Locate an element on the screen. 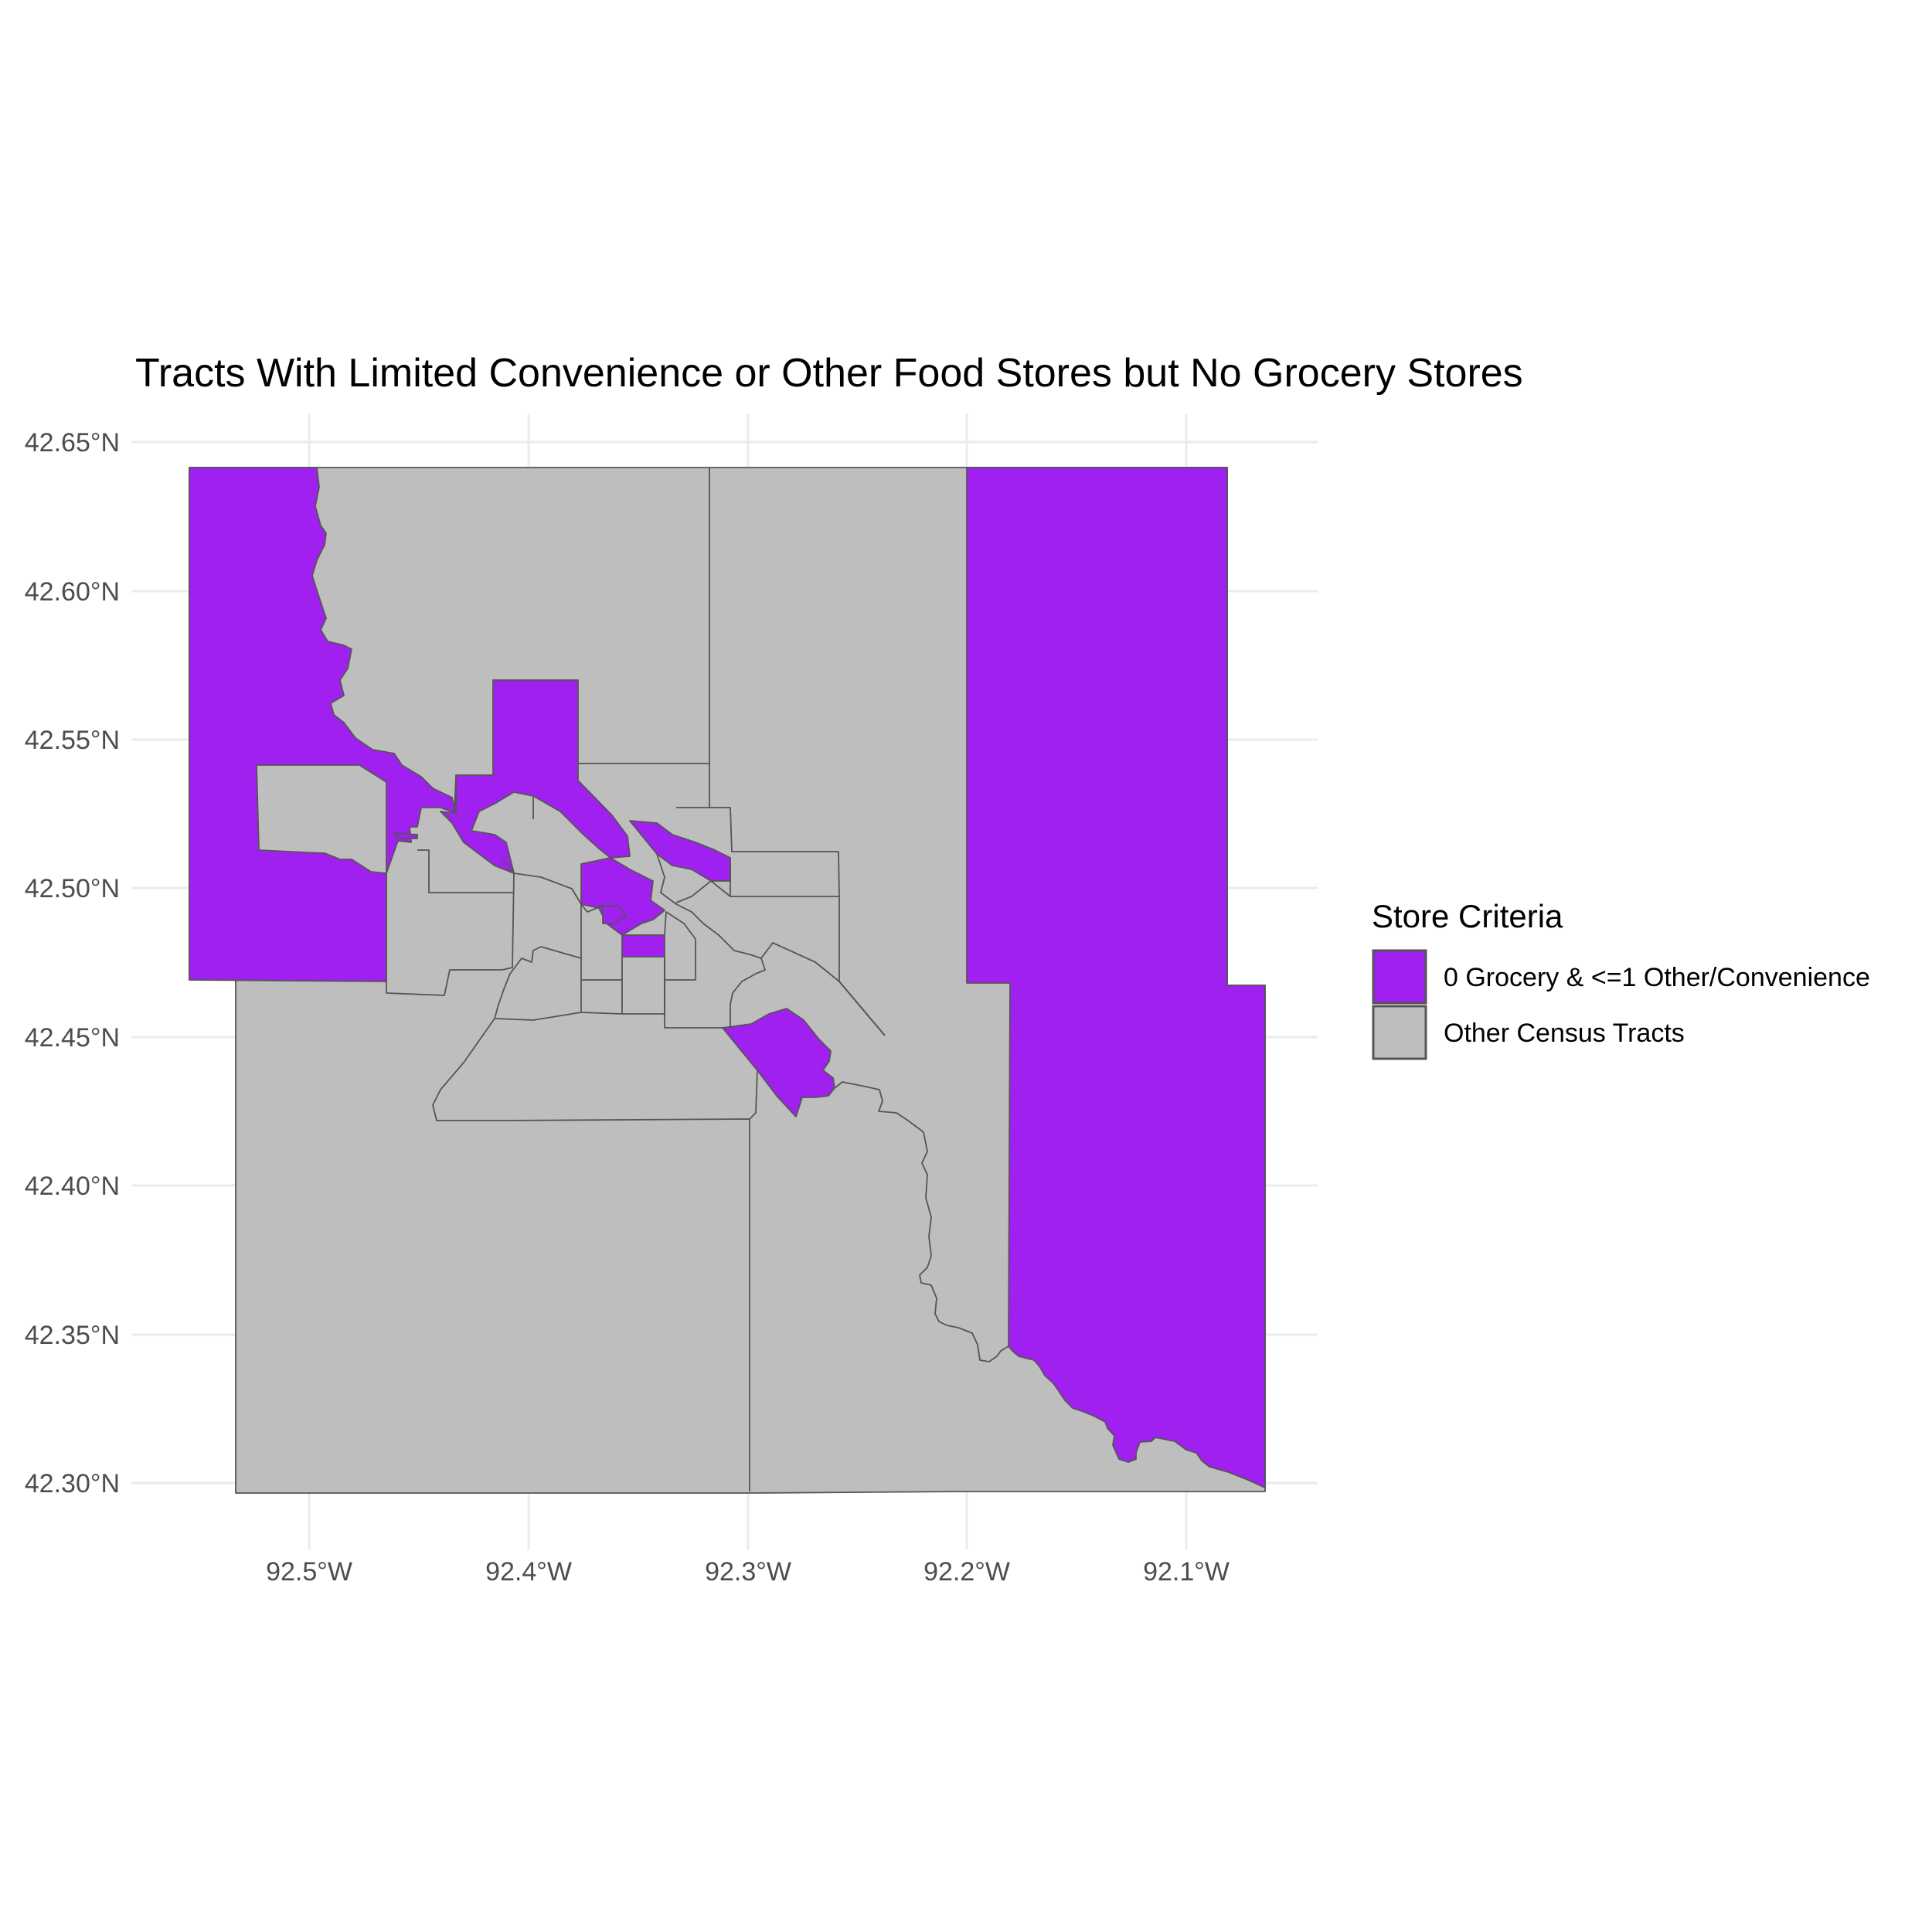  y-tick-label: 42.60°N is located at coordinates (73, 592).